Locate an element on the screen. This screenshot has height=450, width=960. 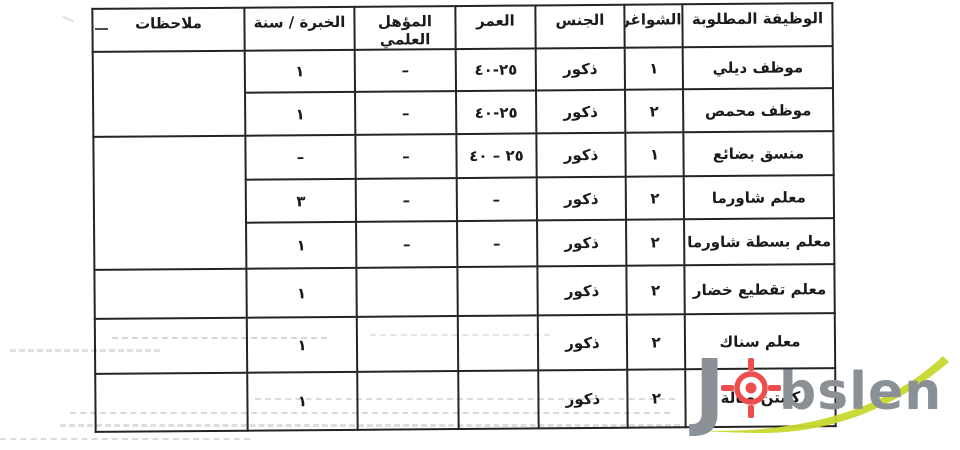
header-experience: الخبرة / سنة is located at coordinates (299, 28).